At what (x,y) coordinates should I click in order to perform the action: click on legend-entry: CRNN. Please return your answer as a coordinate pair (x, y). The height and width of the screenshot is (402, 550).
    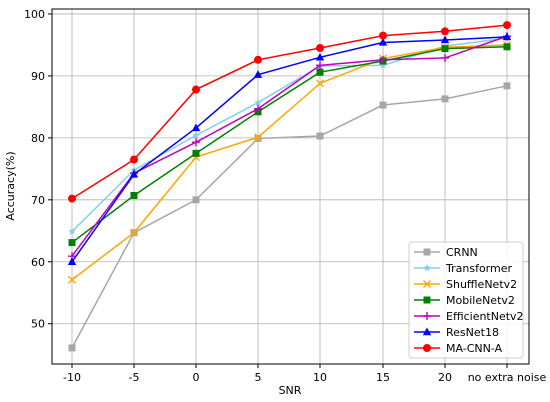
    Looking at the image, I should click on (446, 252).